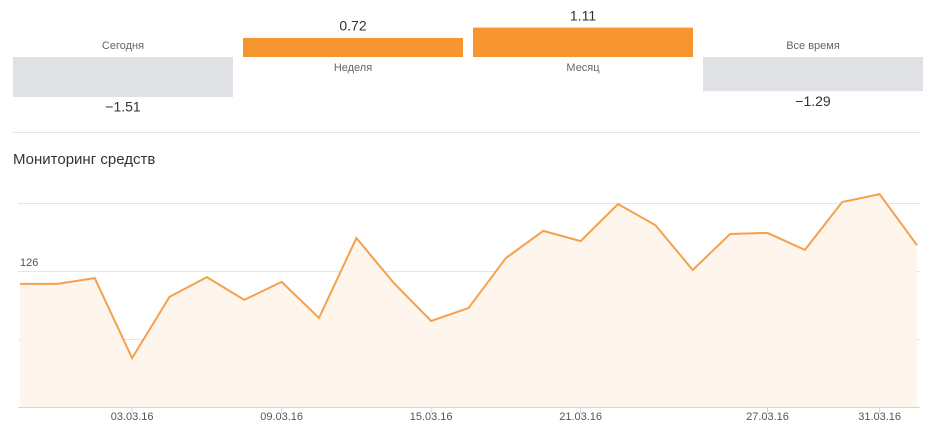  Describe the element at coordinates (132, 417) in the screenshot. I see `x-tick-label: 03.03.16` at that location.